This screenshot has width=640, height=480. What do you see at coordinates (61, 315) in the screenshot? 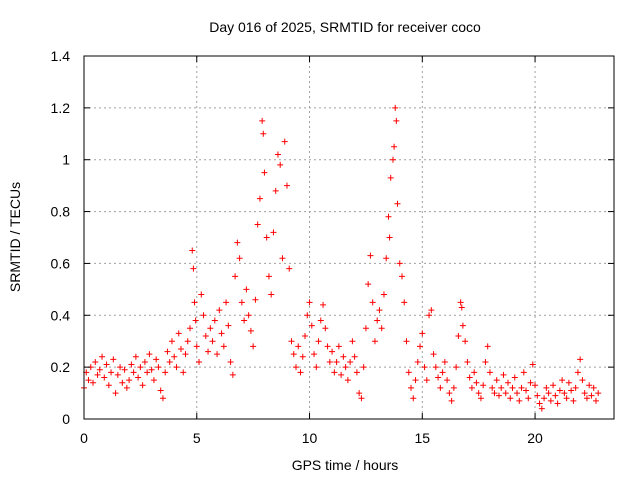
I see `y-tick-label: 0.4` at bounding box center [61, 315].